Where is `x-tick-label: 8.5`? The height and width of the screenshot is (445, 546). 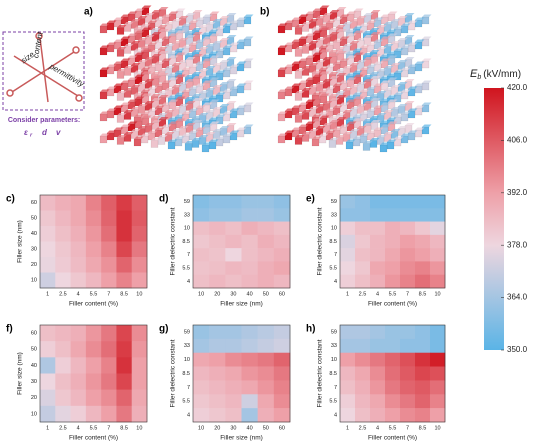
x-tick-label: 8.5 is located at coordinates (423, 428).